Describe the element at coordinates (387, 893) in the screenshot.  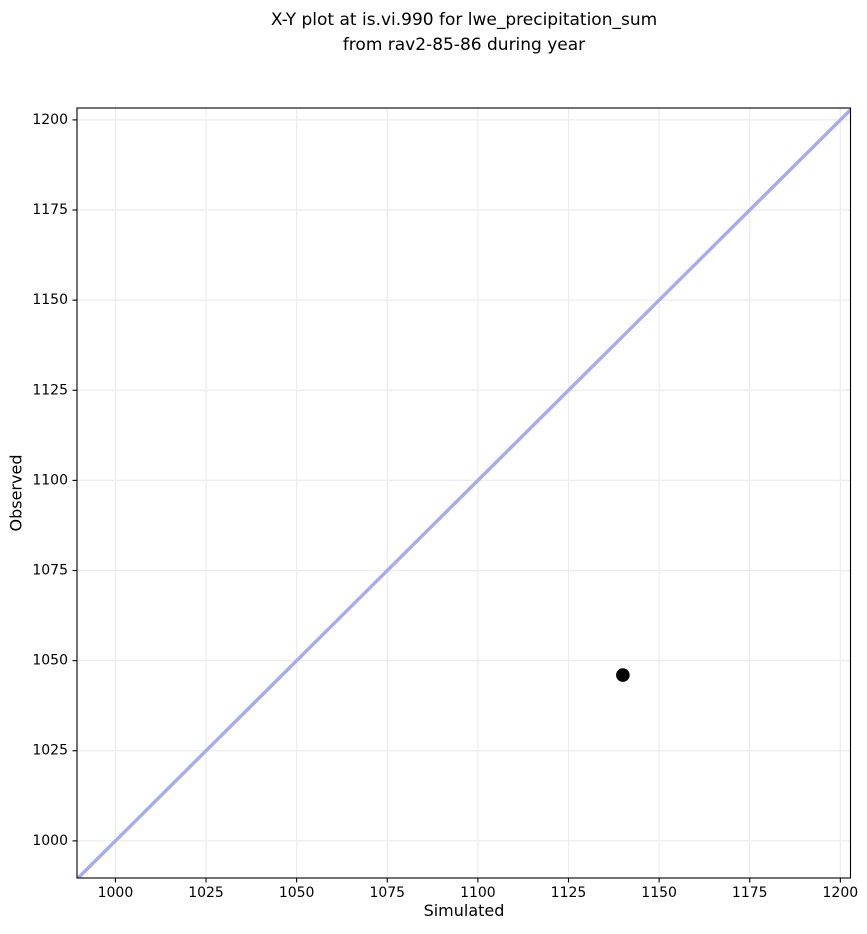
I see `x-tick-label: 1075` at that location.